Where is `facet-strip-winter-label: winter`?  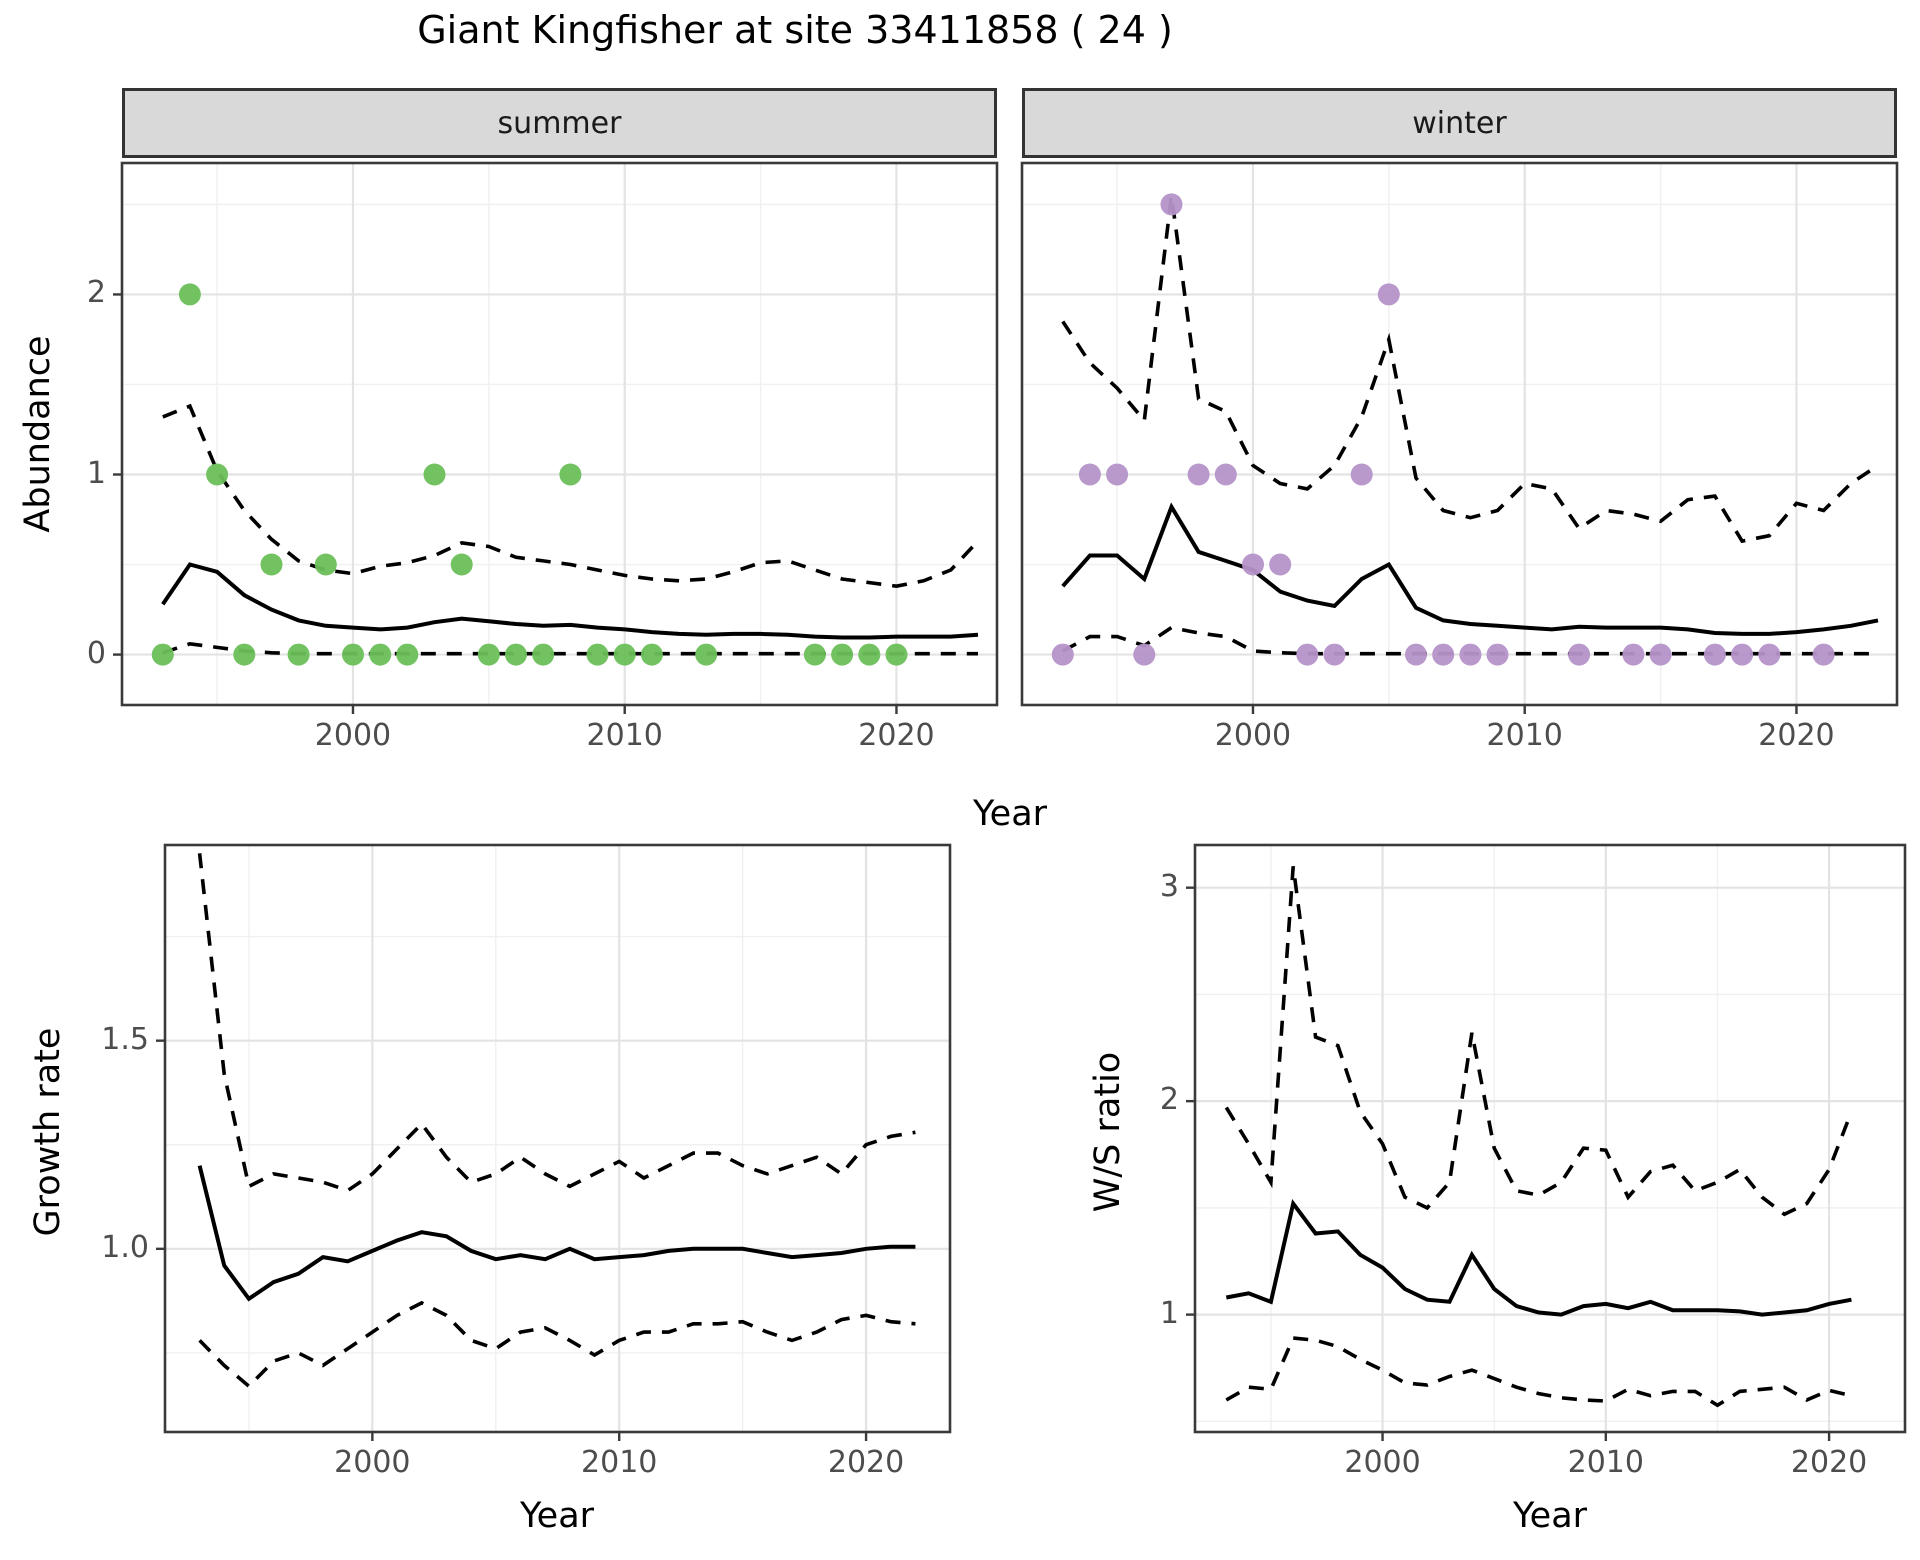 facet-strip-winter-label: winter is located at coordinates (1459, 123).